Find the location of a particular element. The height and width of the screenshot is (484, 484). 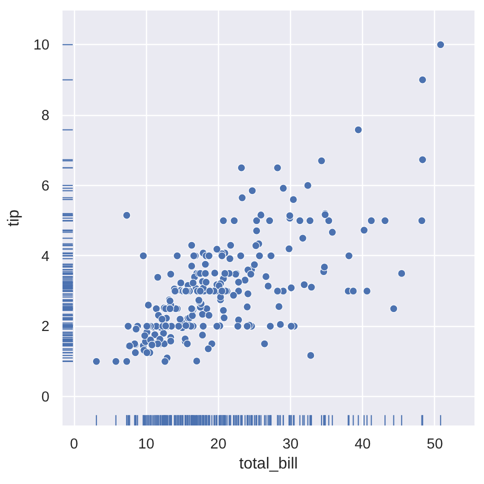

x-tick-label: 10 is located at coordinates (146, 444).